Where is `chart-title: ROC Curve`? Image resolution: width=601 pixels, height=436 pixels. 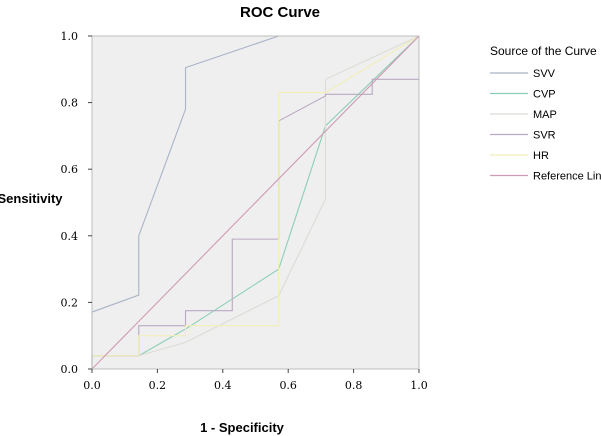
chart-title: ROC Curve is located at coordinates (280, 12).